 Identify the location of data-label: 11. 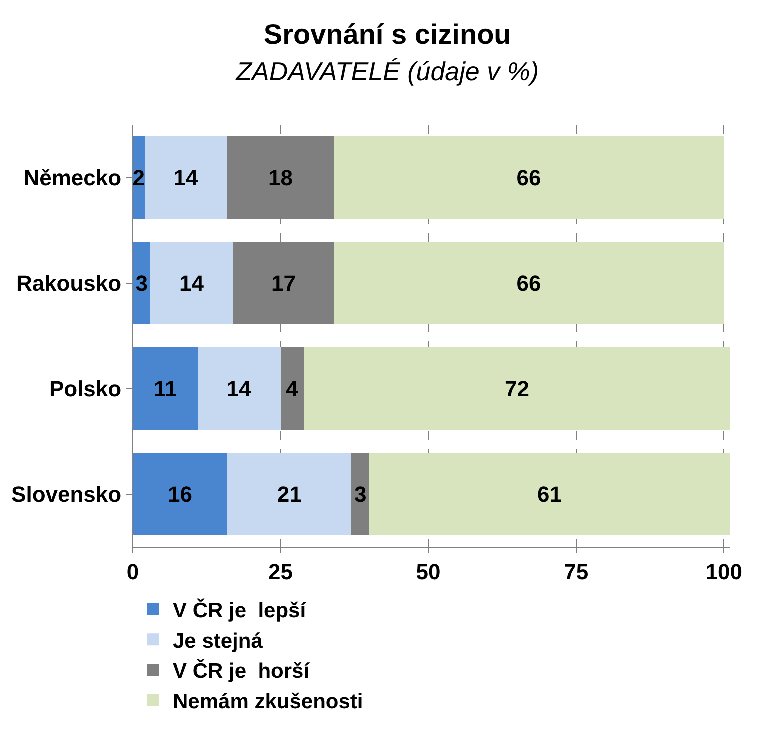
(166, 389).